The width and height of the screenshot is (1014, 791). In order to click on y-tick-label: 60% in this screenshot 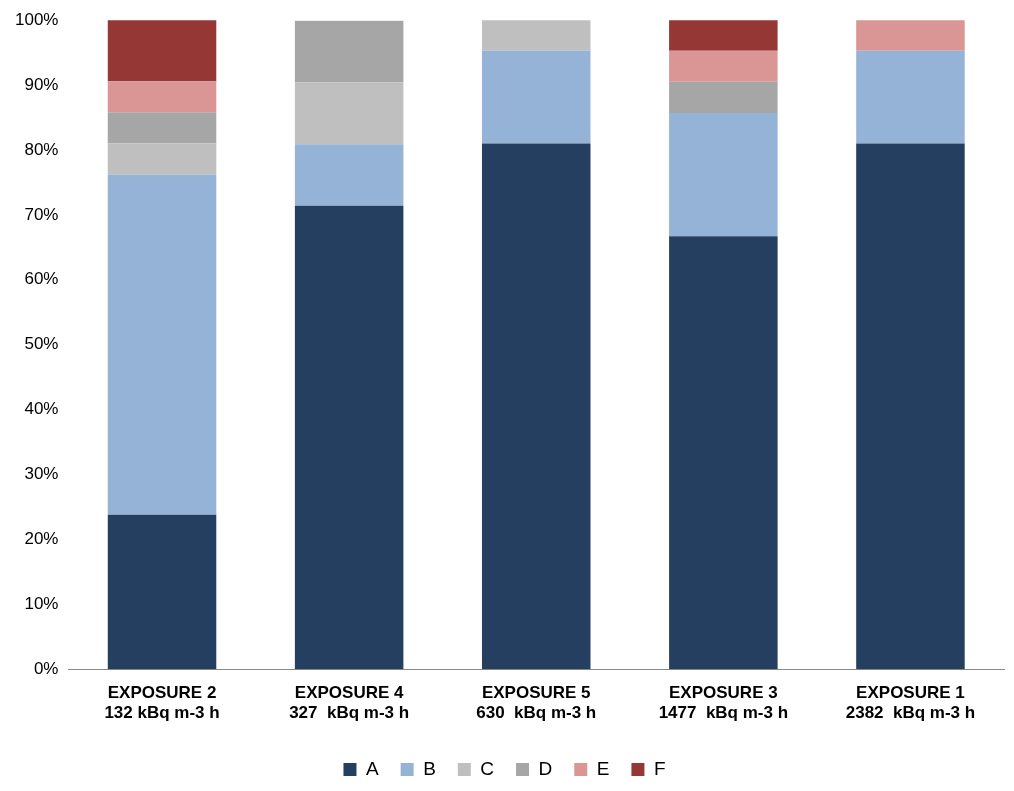, I will do `click(41, 279)`.